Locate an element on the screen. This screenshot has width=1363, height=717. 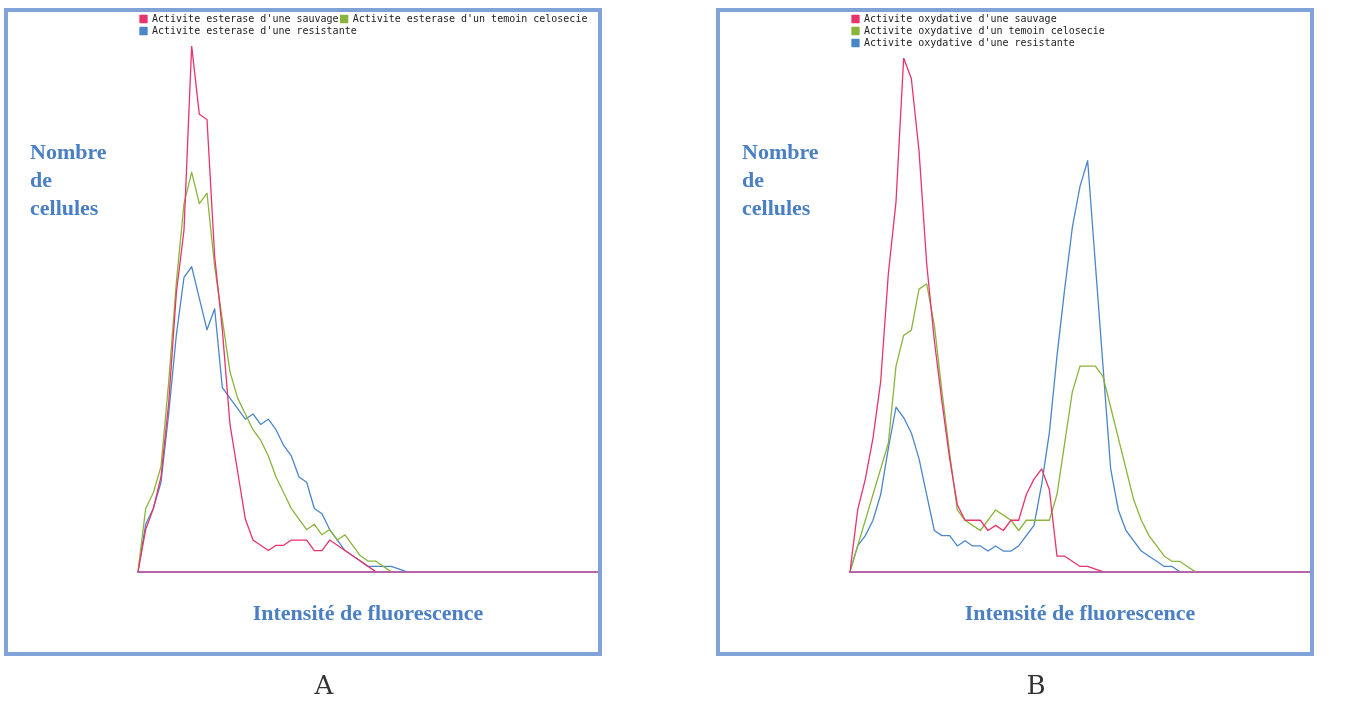
text: B is located at coordinates (1036, 685).